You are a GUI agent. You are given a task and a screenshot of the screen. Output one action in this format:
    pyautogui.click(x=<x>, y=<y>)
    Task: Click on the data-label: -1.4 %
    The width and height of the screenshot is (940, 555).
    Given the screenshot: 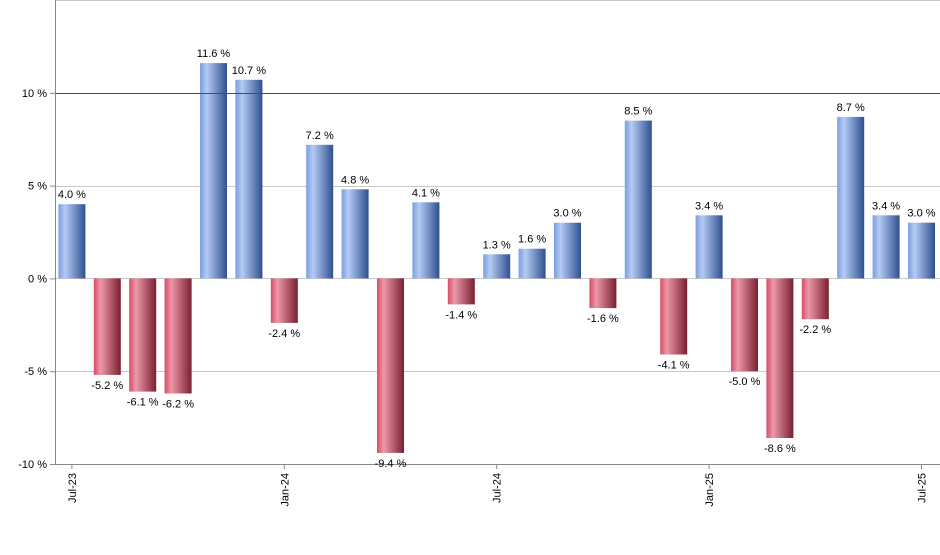 What is the action you would take?
    pyautogui.click(x=461, y=315)
    